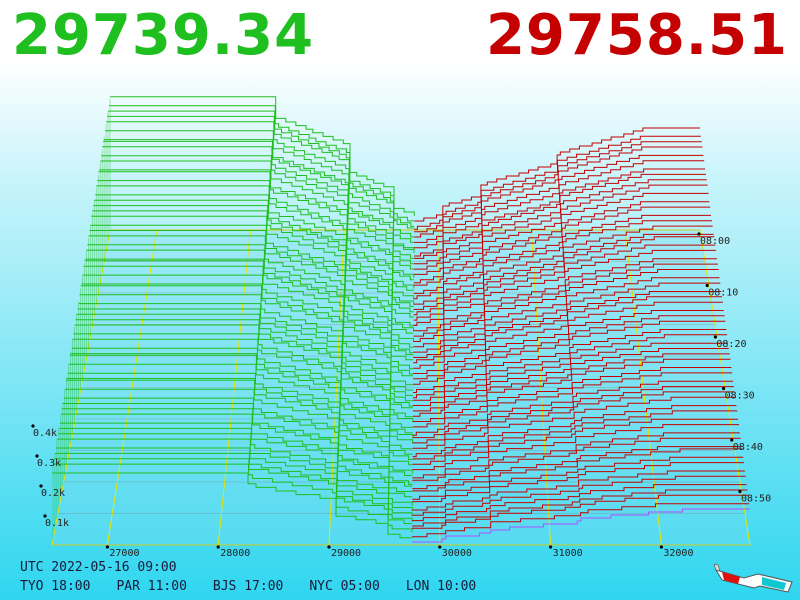 The width and height of the screenshot is (800, 600). What do you see at coordinates (678, 553) in the screenshot?
I see `x-tick-label: 32000` at bounding box center [678, 553].